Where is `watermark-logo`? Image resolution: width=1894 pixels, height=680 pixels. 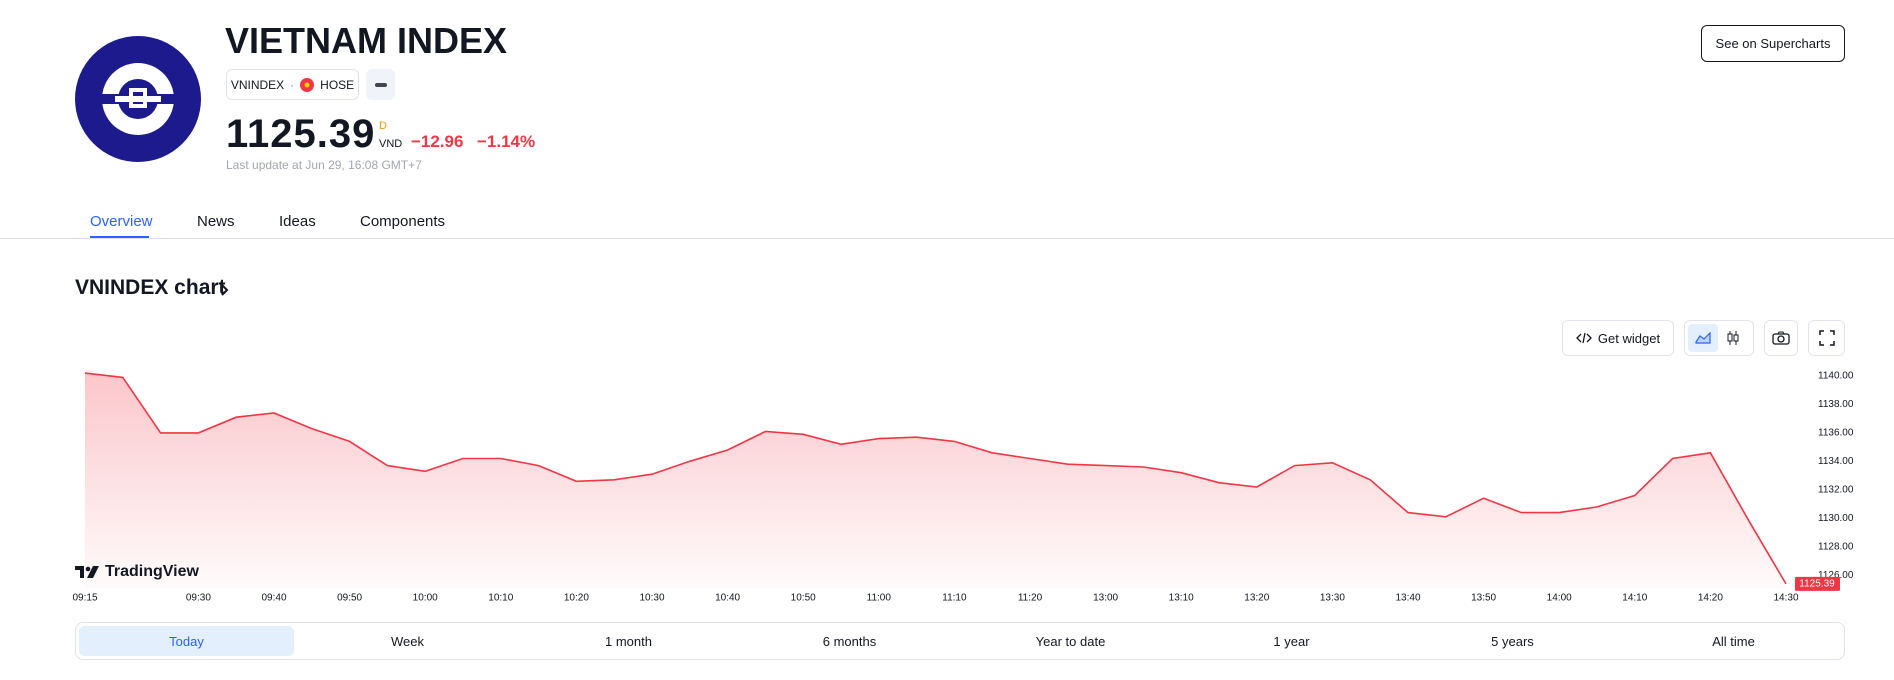
watermark-logo is located at coordinates (87, 572).